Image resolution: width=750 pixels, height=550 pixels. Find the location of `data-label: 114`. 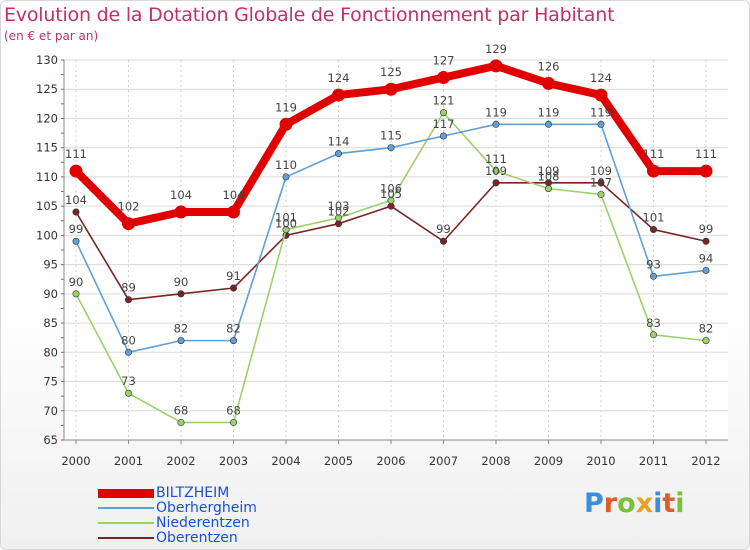

data-label: 114 is located at coordinates (339, 142).